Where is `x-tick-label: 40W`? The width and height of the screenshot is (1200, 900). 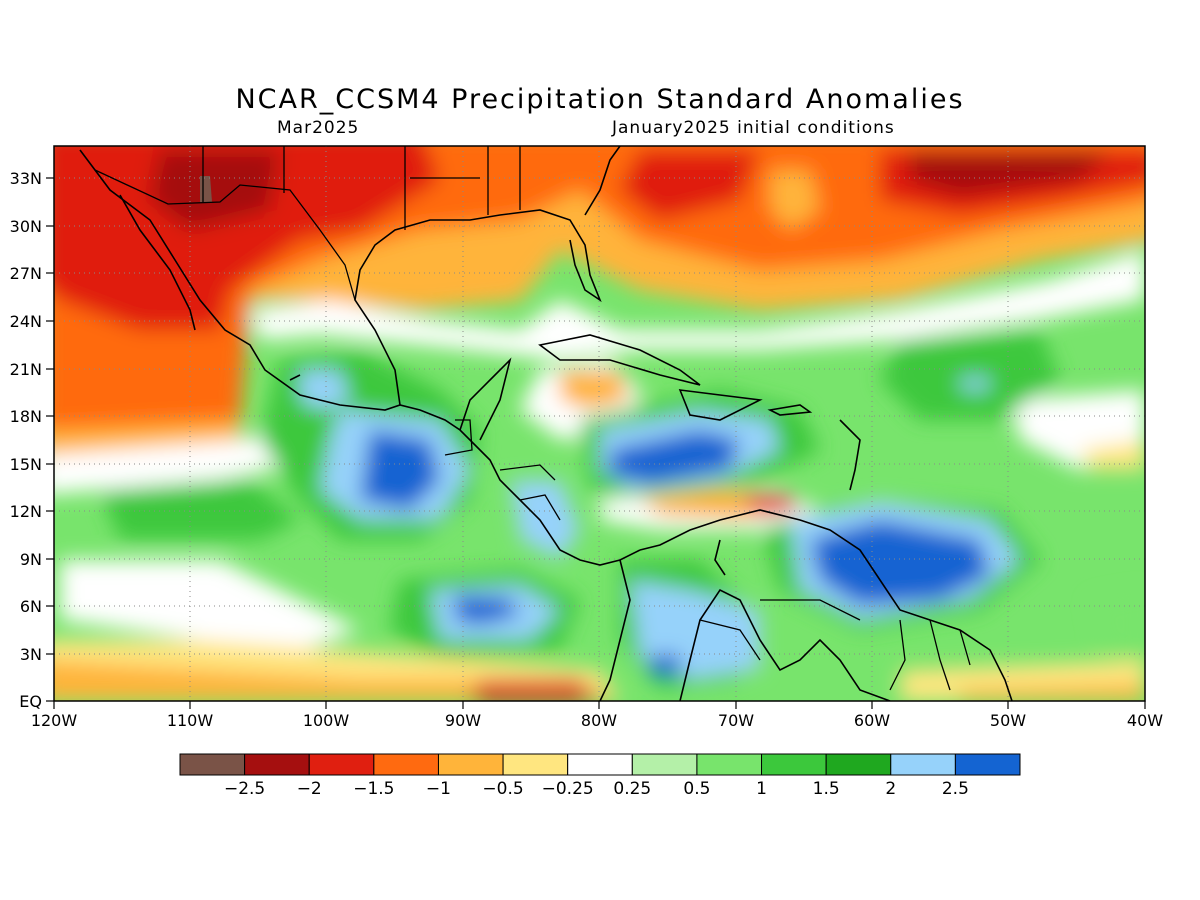 x-tick-label: 40W is located at coordinates (1145, 720).